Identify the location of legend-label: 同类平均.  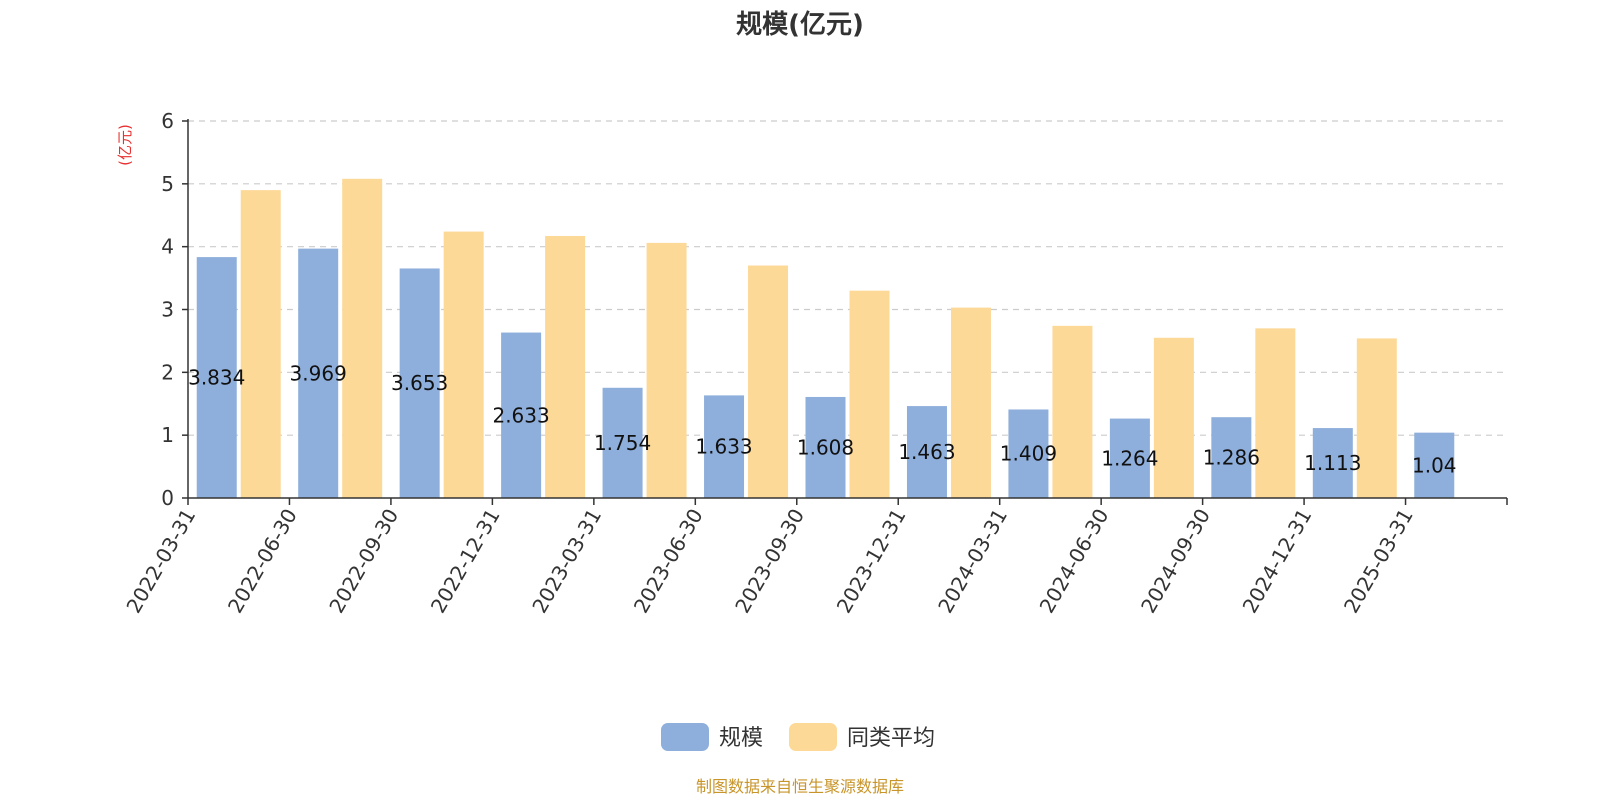
(891, 738).